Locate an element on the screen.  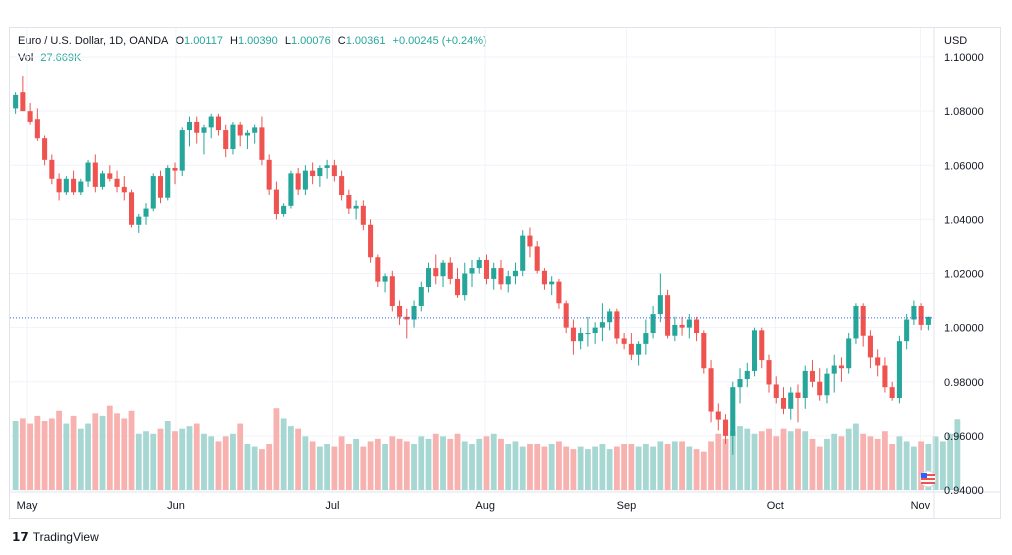
tradingview-brand: 𝟭𝟳 TradingView is located at coordinates (55, 537).